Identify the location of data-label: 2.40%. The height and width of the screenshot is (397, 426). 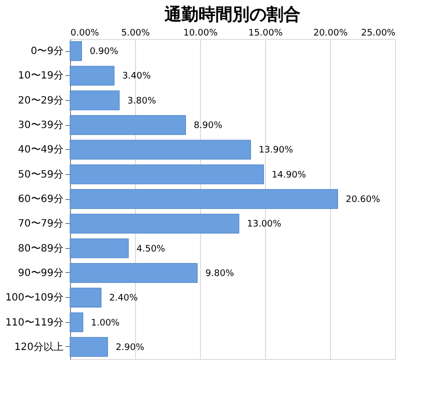
(123, 299).